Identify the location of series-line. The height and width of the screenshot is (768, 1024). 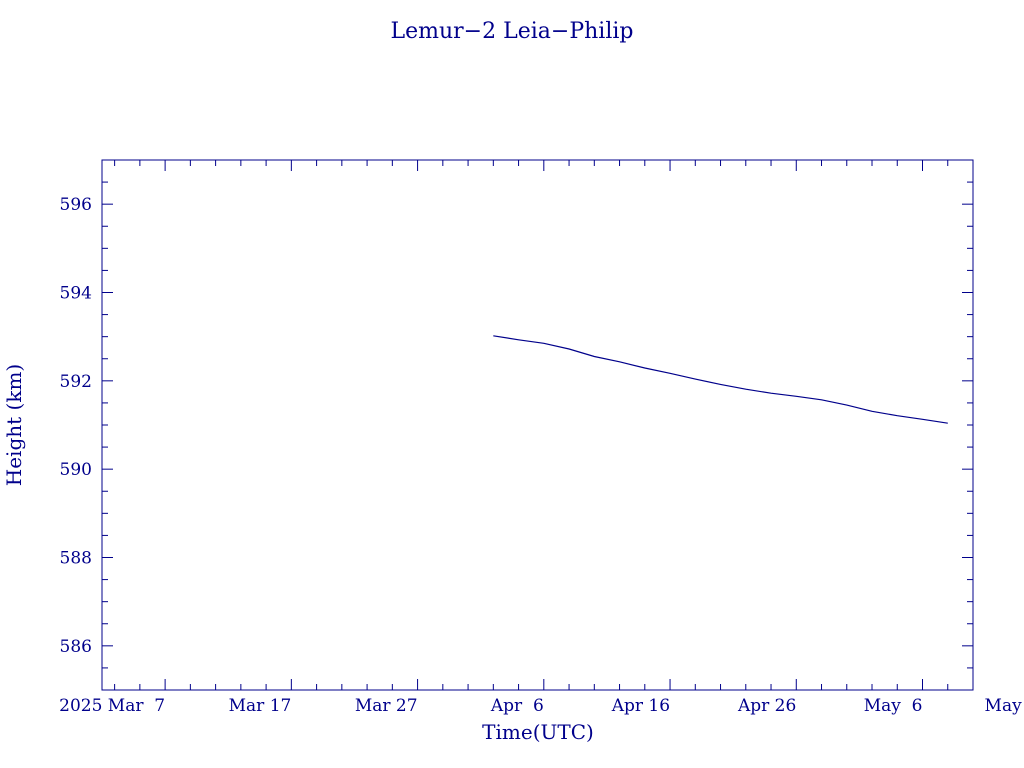
(720, 379).